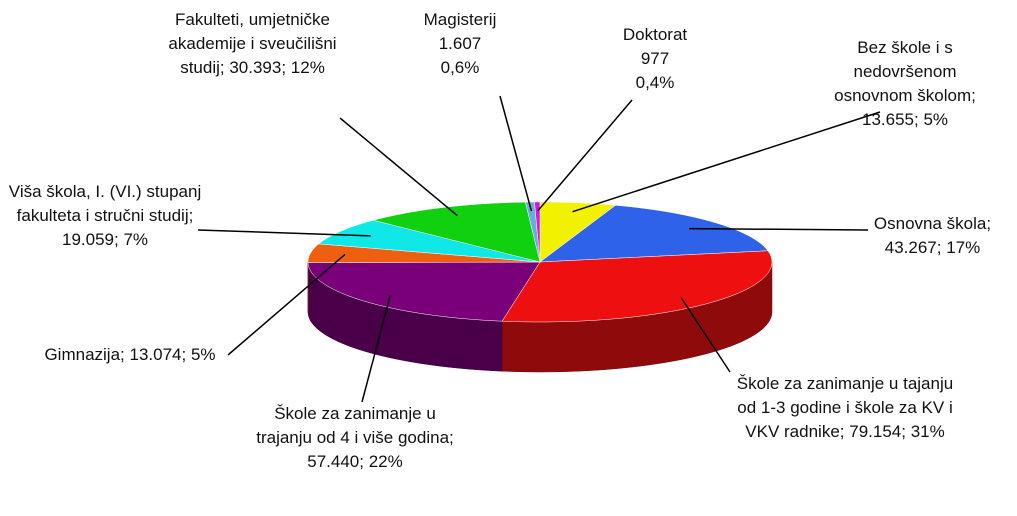  What do you see at coordinates (337, 461) in the screenshot?
I see `label-part: 57.440` at bounding box center [337, 461].